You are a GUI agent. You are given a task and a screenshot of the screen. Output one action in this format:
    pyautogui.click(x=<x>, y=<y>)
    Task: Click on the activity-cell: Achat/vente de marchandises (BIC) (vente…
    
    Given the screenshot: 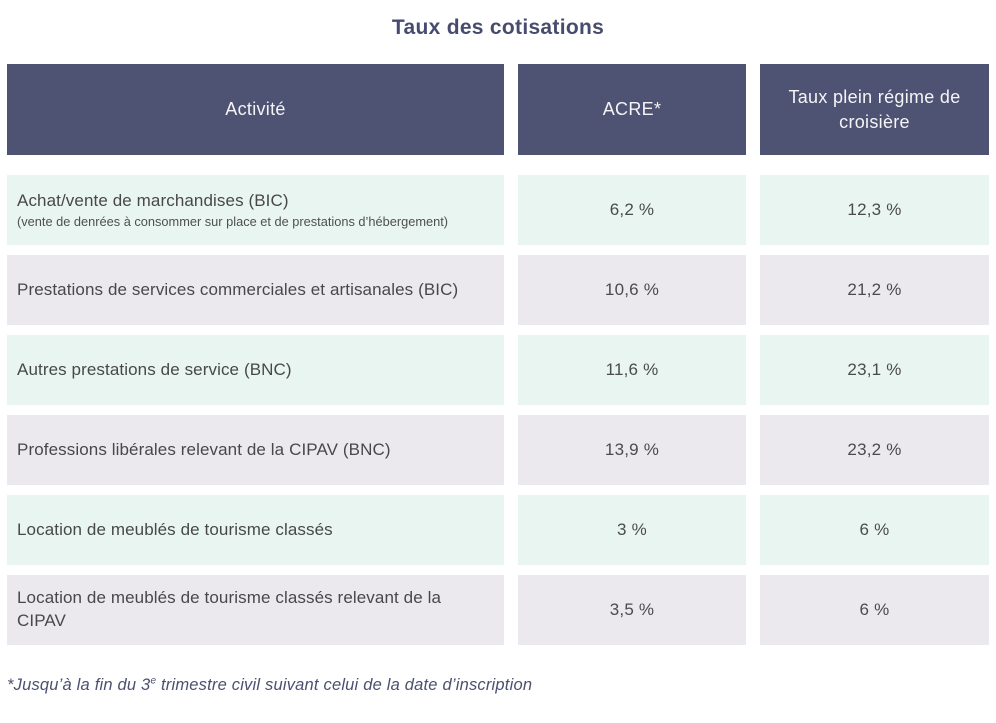 What is the action you would take?
    pyautogui.click(x=255, y=210)
    